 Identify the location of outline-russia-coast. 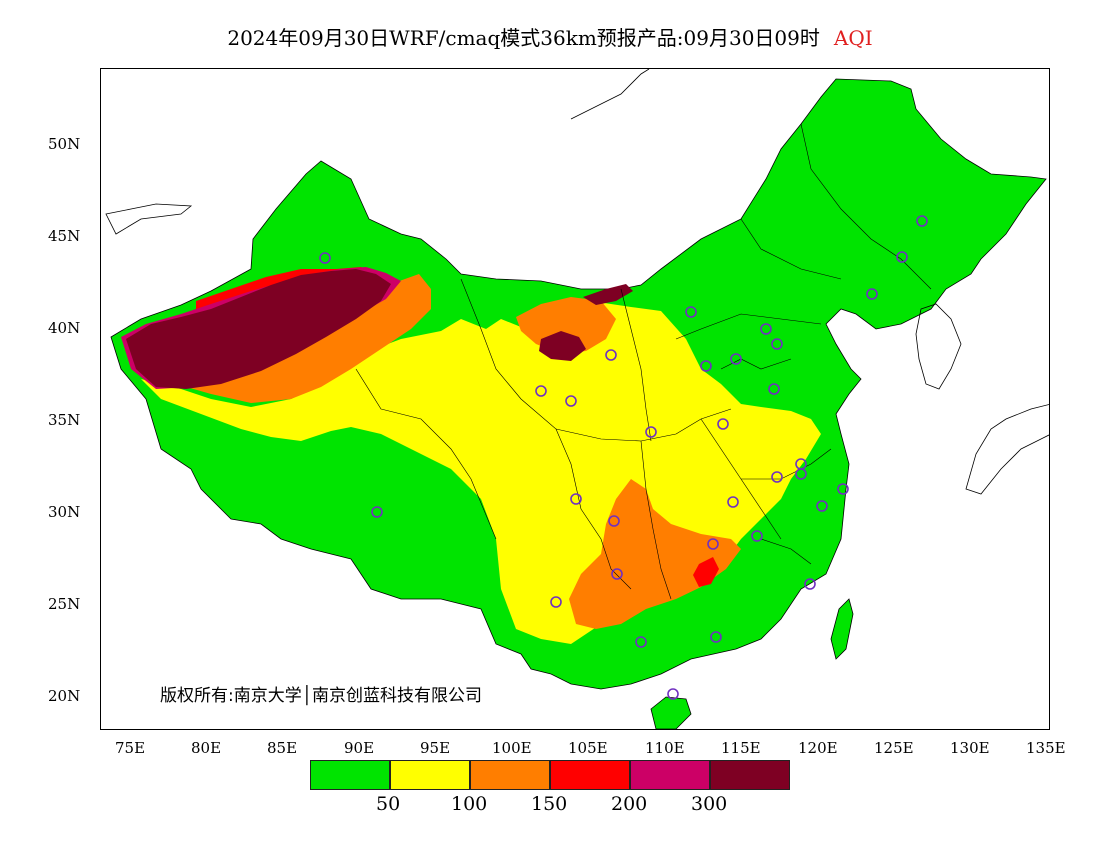
(610, 94).